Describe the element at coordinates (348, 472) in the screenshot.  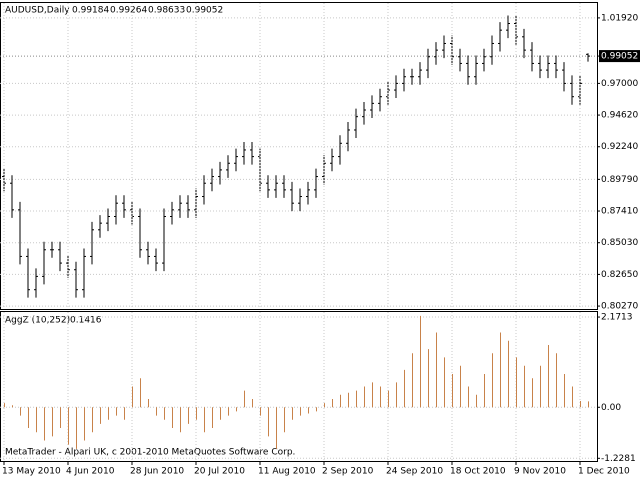
I see `x-tick-label: 2 Sep 2010` at that location.